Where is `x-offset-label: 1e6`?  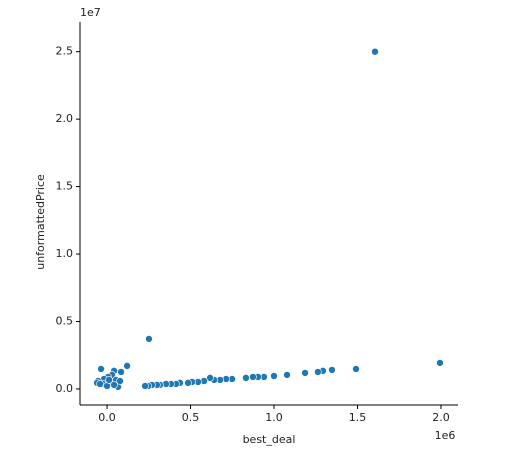
x-offset-label: 1e6 is located at coordinates (445, 435).